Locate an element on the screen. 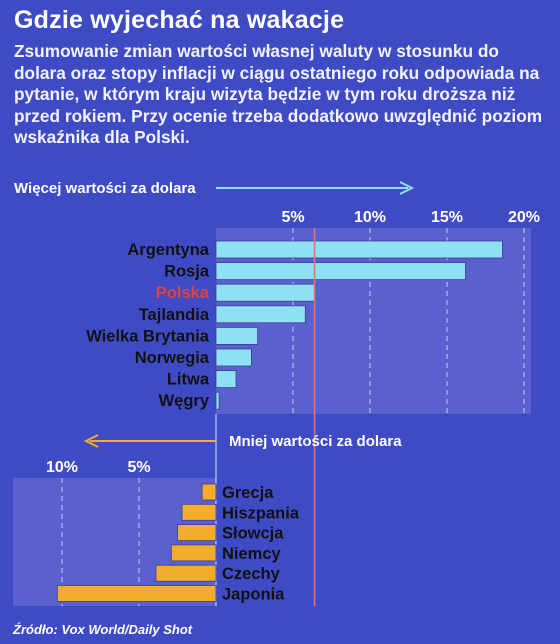 This screenshot has height=644, width=560. top-category-label: Polska is located at coordinates (183, 293).